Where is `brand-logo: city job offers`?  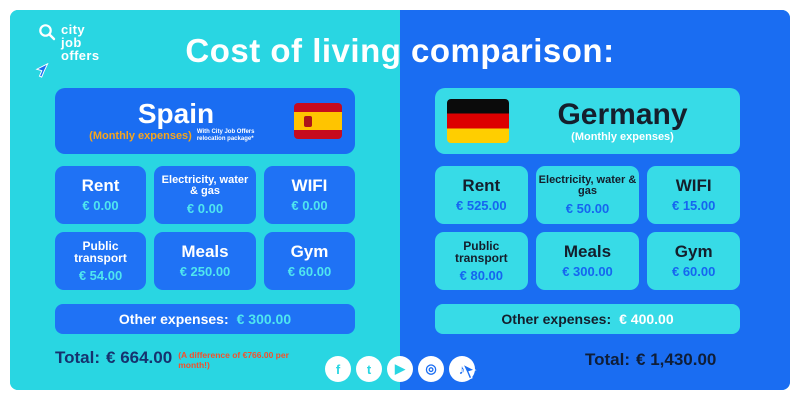
brand-logo: city job offers is located at coordinates (67, 50).